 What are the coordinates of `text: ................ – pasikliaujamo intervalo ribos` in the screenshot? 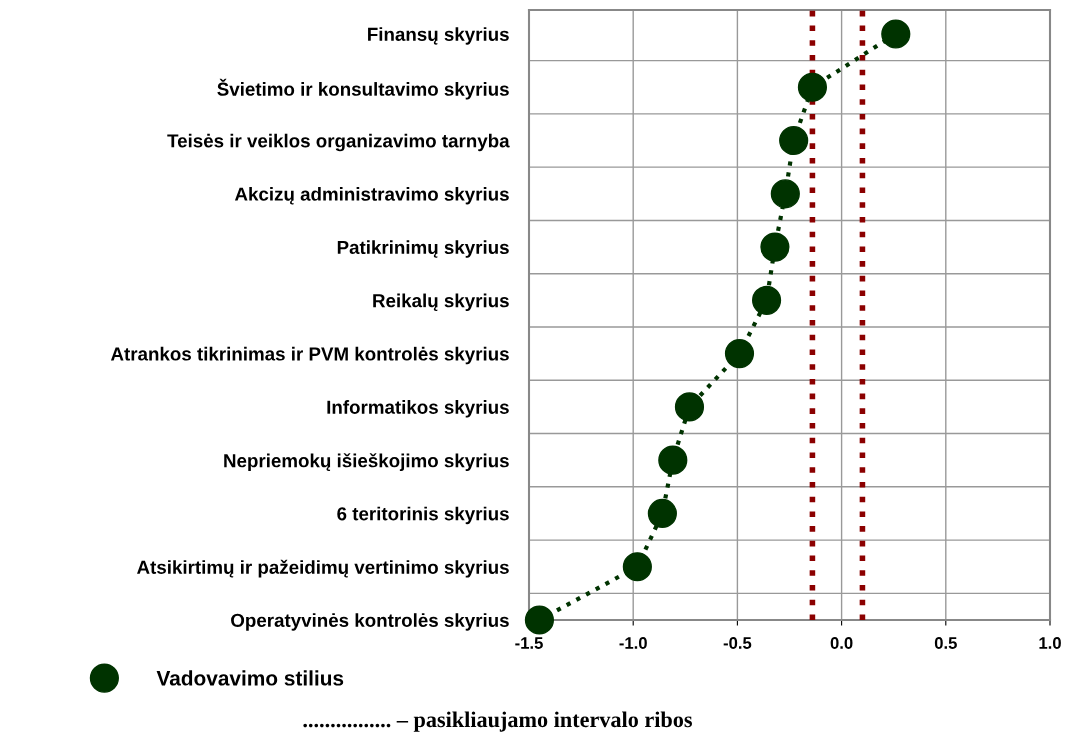 It's located at (497, 721).